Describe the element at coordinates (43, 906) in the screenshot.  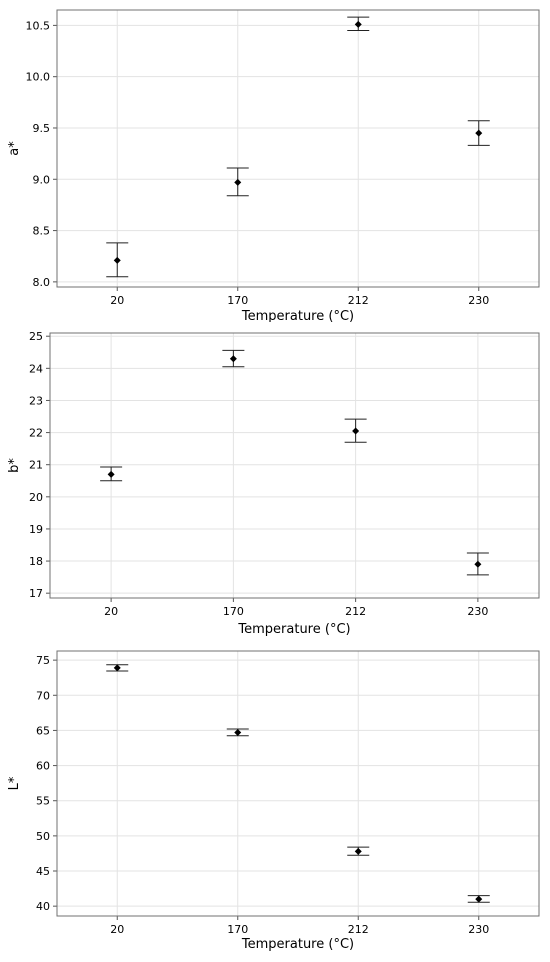
I see `y-tick-label: 40` at that location.